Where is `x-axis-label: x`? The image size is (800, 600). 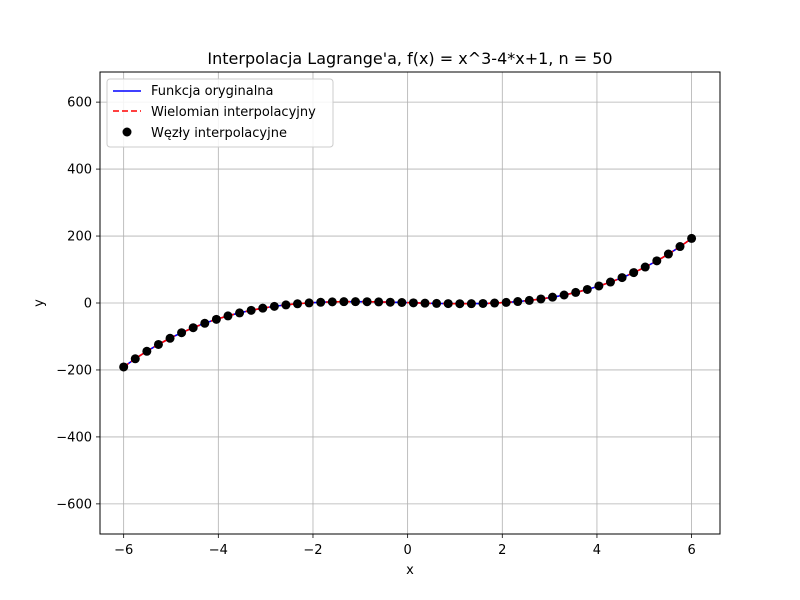 x-axis-label: x is located at coordinates (410, 570).